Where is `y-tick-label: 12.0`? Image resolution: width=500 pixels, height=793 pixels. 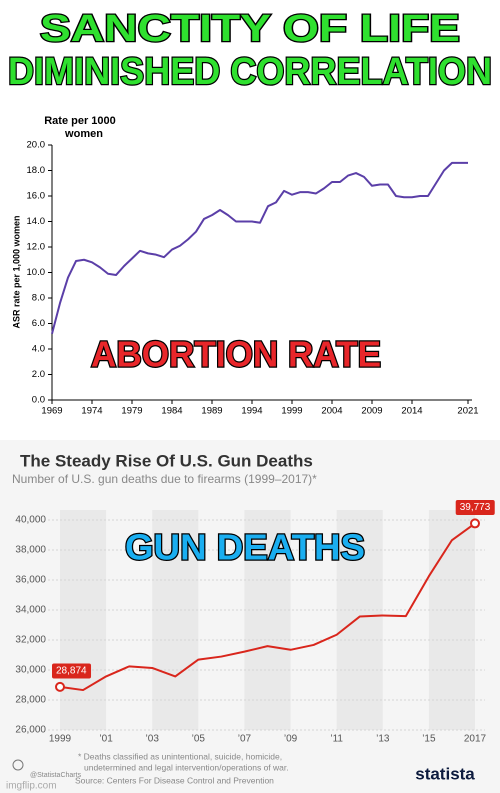 y-tick-label: 12.0 is located at coordinates (36, 247).